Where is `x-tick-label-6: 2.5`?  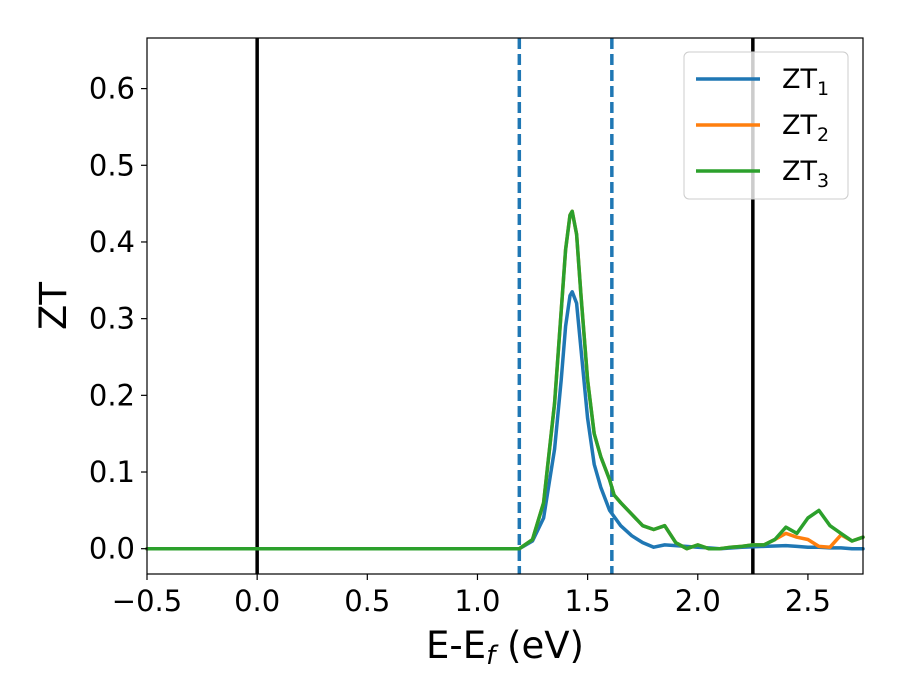 x-tick-label-6: 2.5 is located at coordinates (808, 601).